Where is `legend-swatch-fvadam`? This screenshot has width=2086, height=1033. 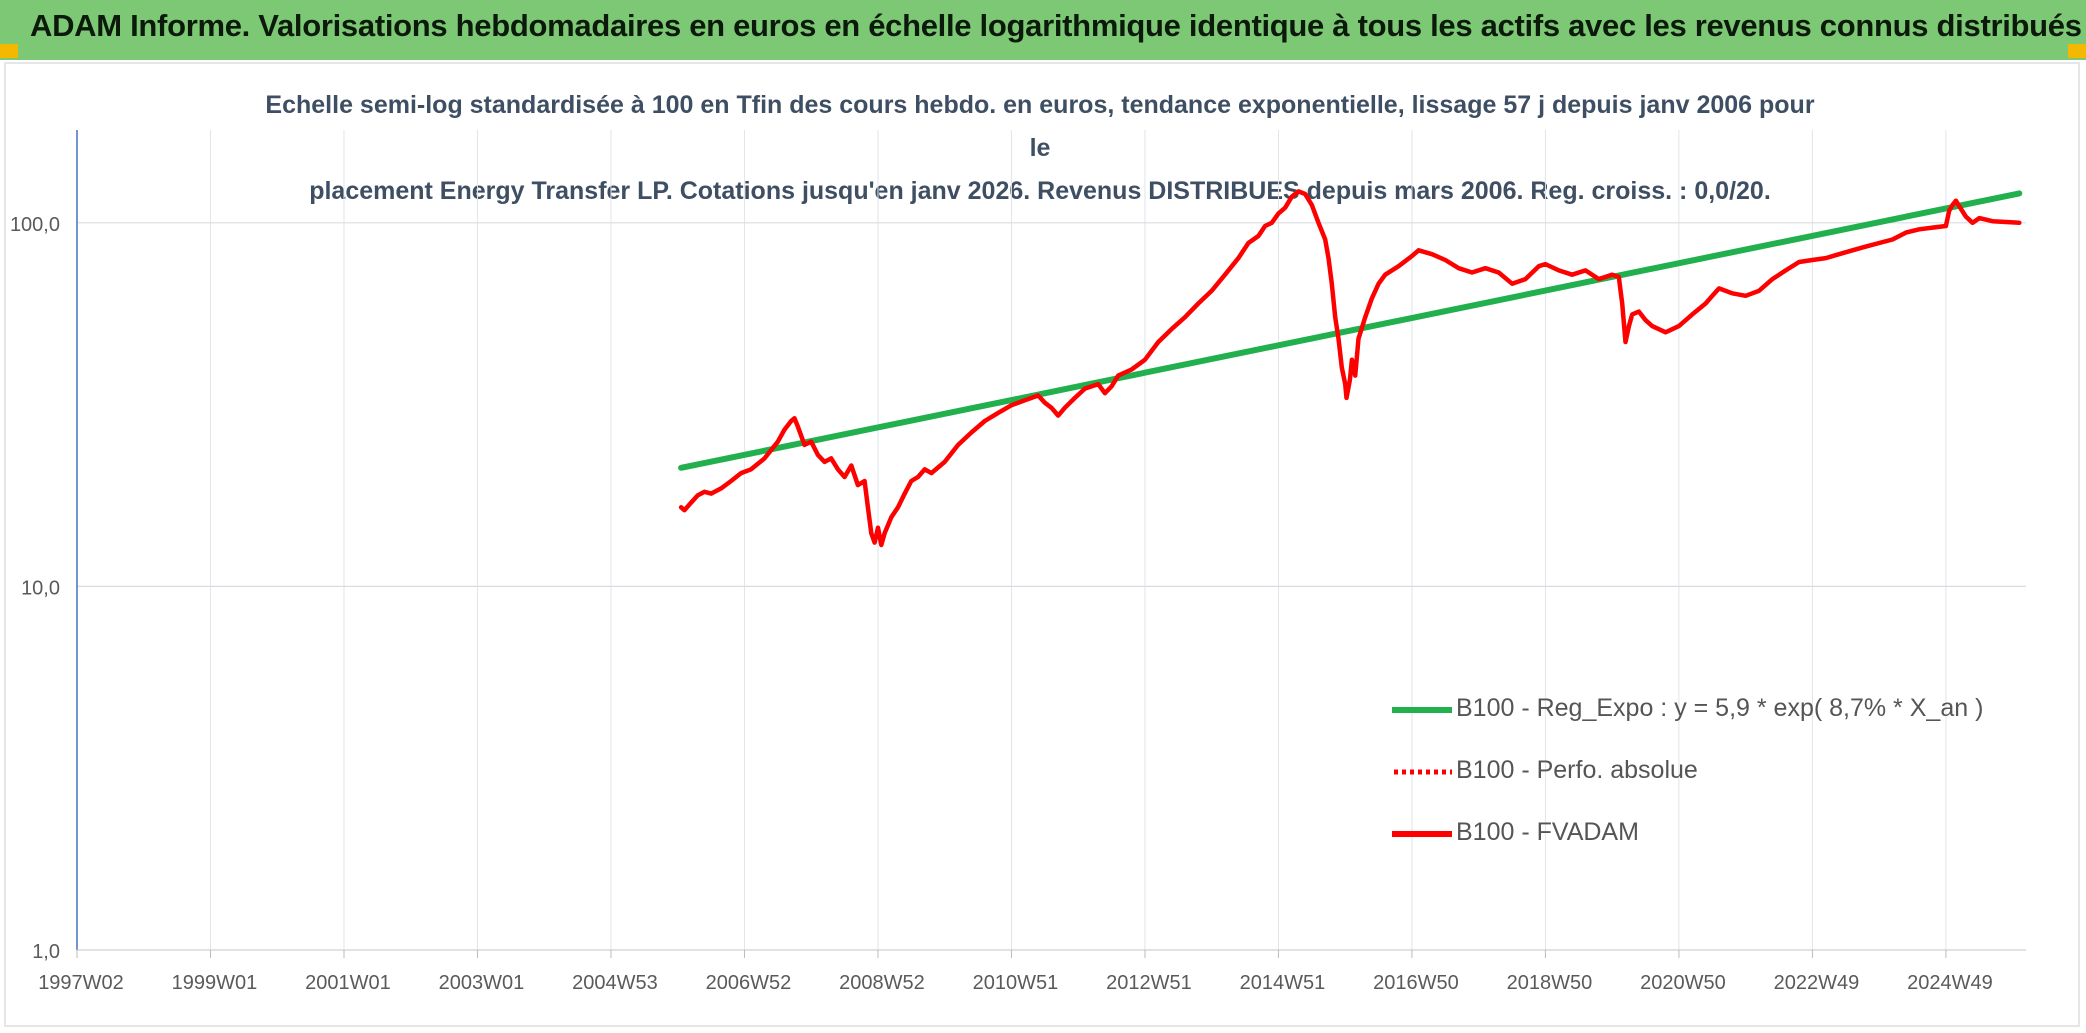 legend-swatch-fvadam is located at coordinates (1422, 834).